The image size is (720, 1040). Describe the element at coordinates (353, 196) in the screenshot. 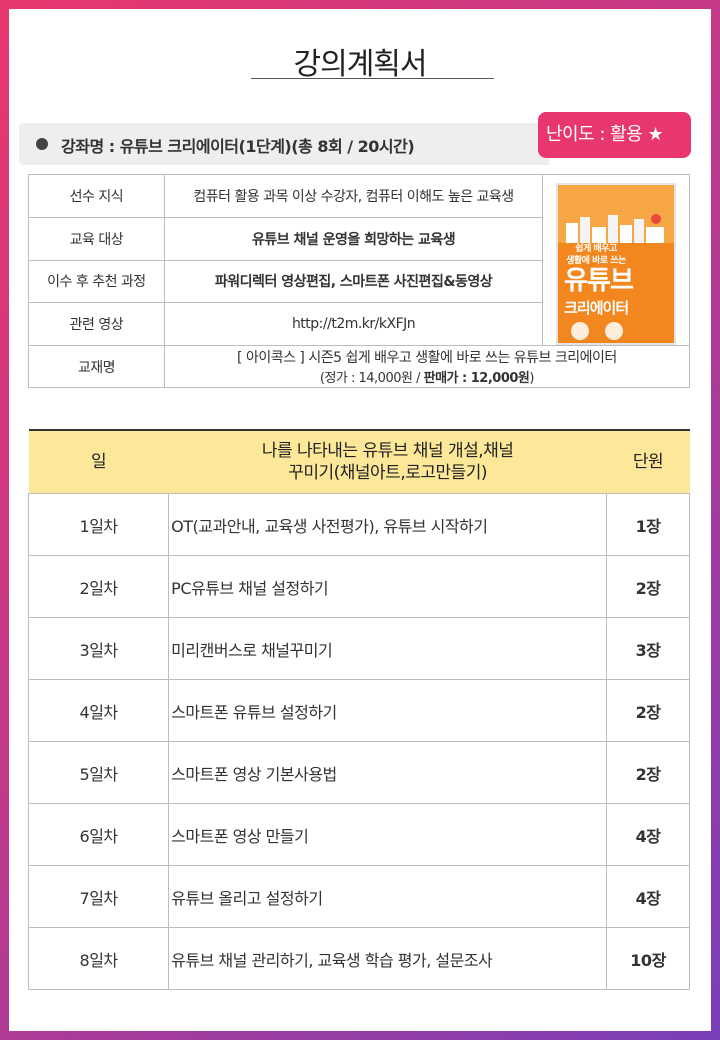

I see `info-value: 컴퓨터 활용 과목 이상 수강자, 컴퓨터 이해도 높은 교육생` at that location.